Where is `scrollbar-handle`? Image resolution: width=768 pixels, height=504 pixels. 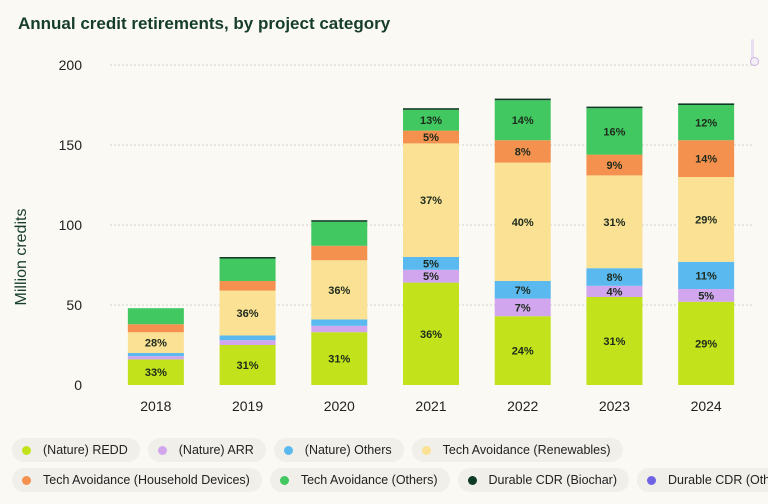 scrollbar-handle is located at coordinates (754, 61).